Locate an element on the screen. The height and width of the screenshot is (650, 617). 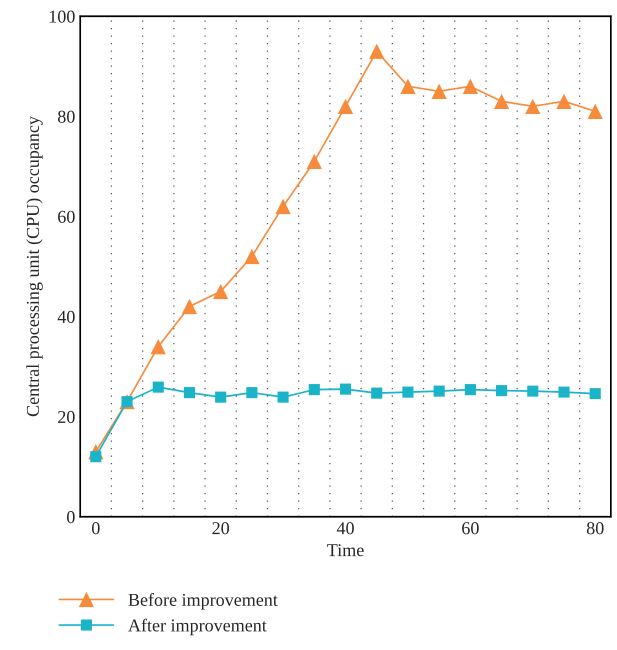
x-tick-label: 40 is located at coordinates (345, 528).